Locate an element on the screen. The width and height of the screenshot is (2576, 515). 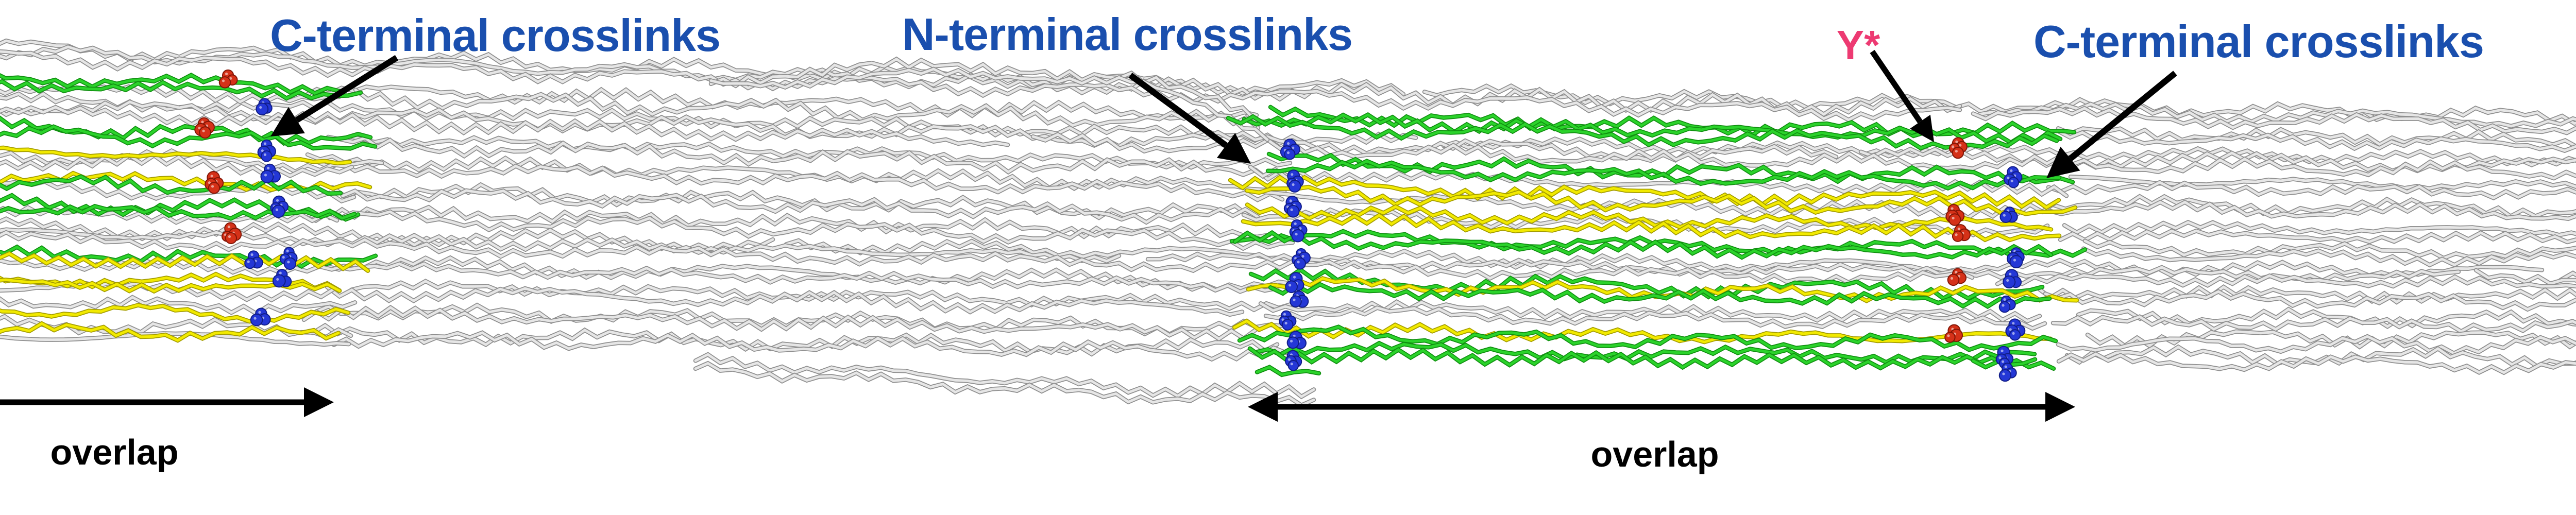
annotation-arrow-y-star is located at coordinates (1902, 95).